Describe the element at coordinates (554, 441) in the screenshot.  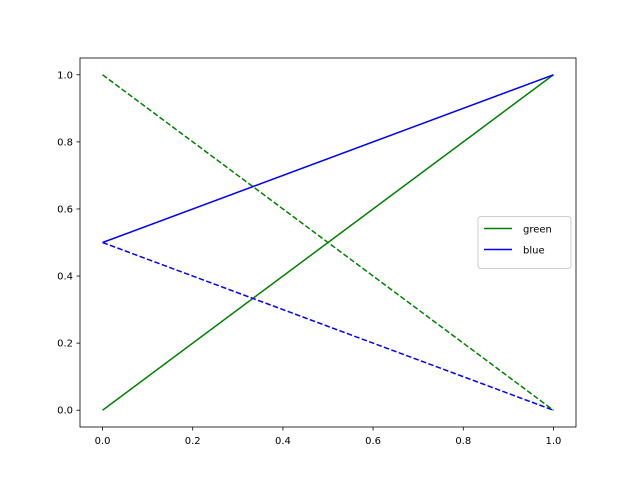
I see `x-tick-label: 1.0` at that location.